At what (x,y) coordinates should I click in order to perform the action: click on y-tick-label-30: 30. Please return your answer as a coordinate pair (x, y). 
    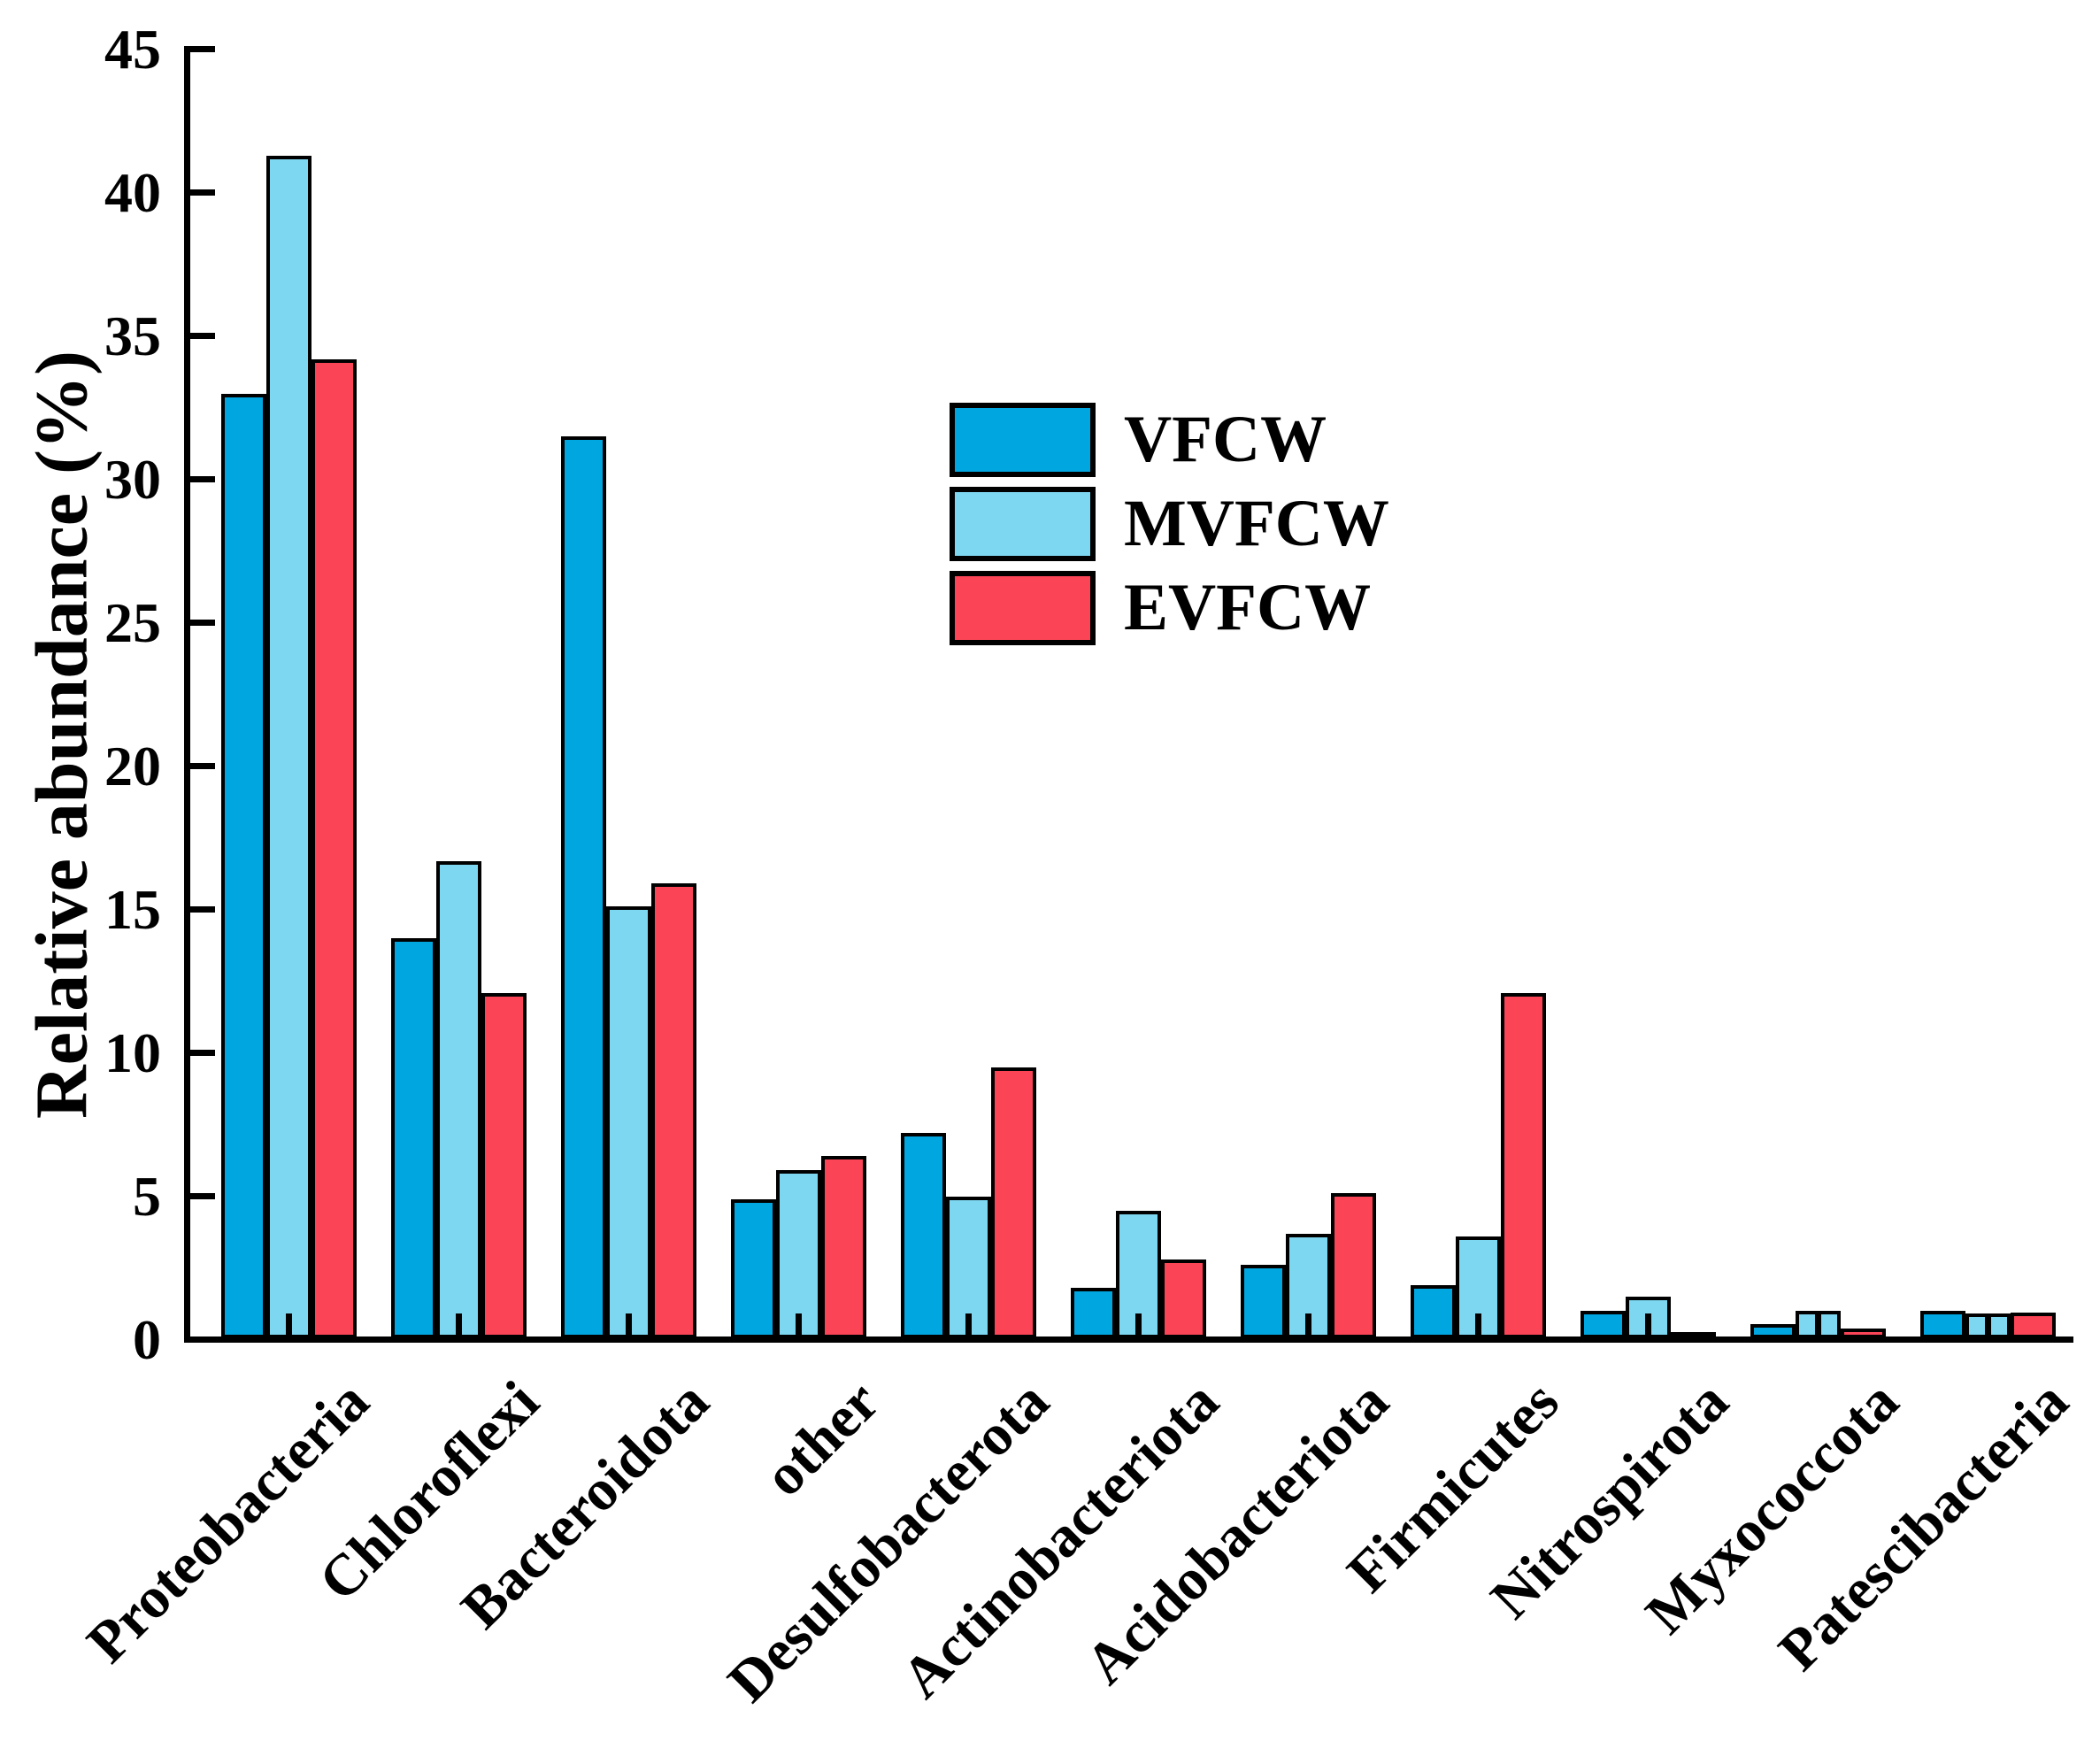
    Looking at the image, I should click on (132, 479).